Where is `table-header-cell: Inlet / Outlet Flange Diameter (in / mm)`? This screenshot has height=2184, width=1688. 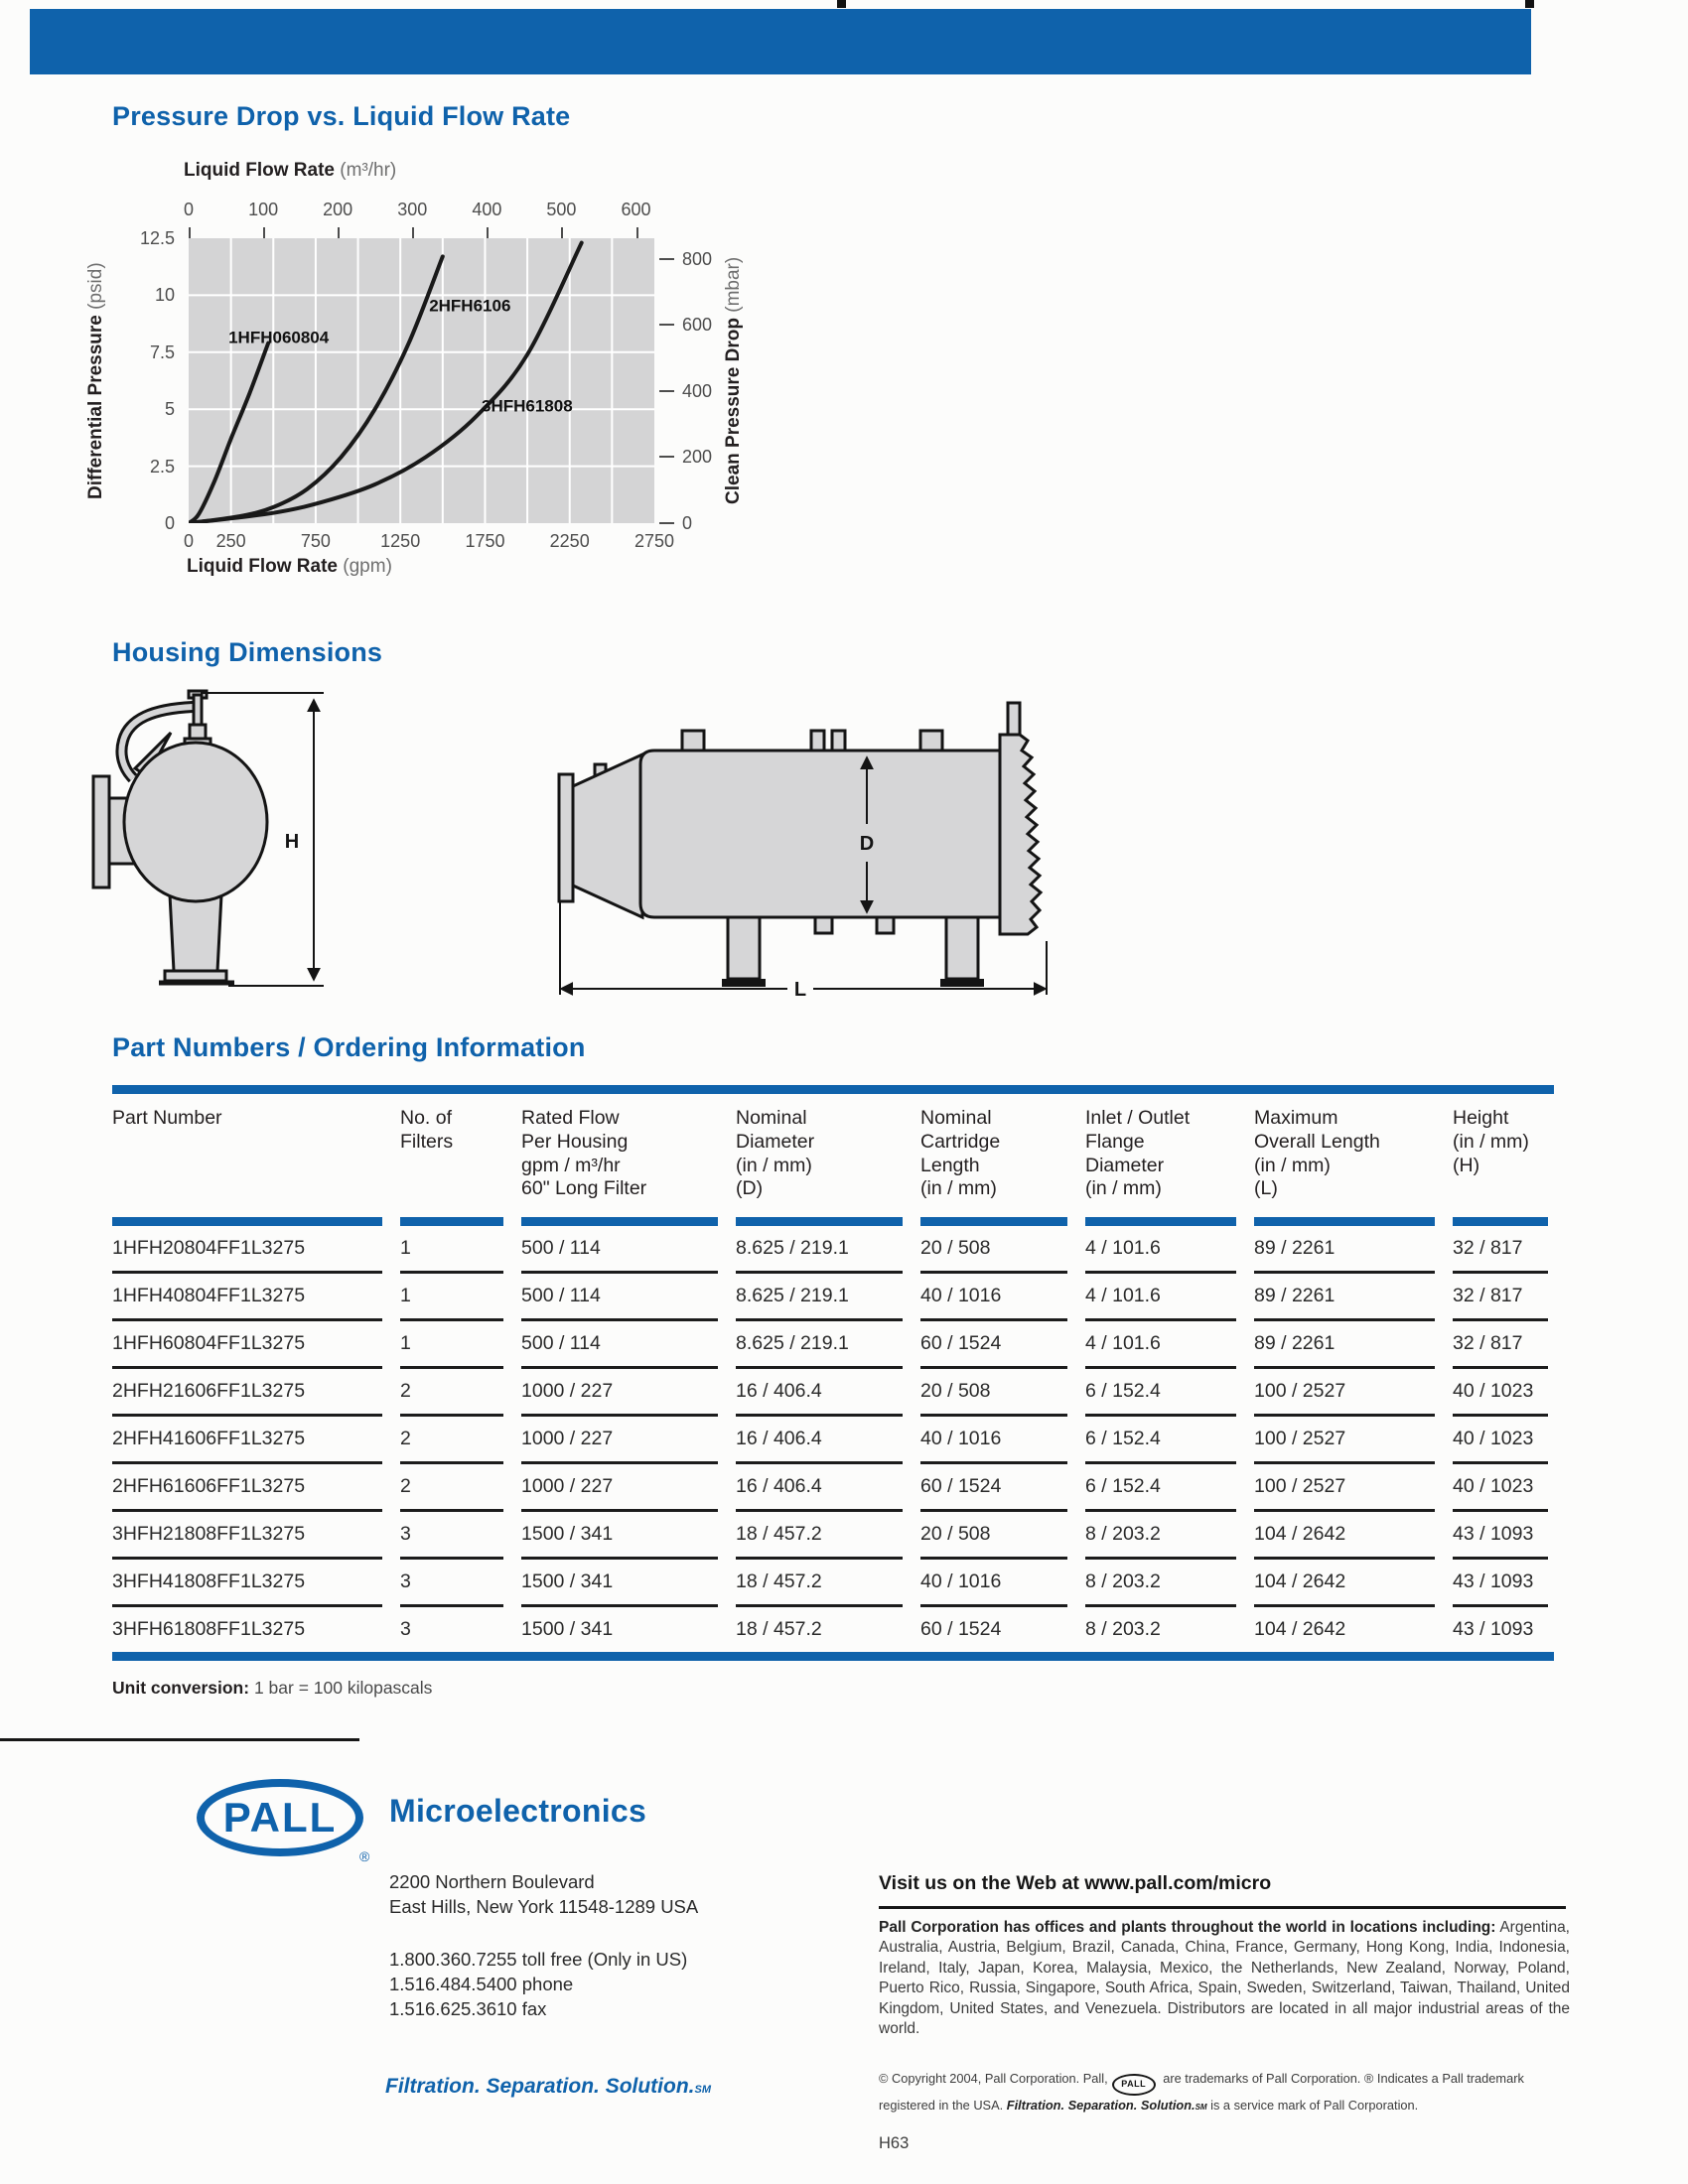 table-header-cell: Inlet / Outlet Flange Diameter (in / mm) is located at coordinates (1160, 1160).